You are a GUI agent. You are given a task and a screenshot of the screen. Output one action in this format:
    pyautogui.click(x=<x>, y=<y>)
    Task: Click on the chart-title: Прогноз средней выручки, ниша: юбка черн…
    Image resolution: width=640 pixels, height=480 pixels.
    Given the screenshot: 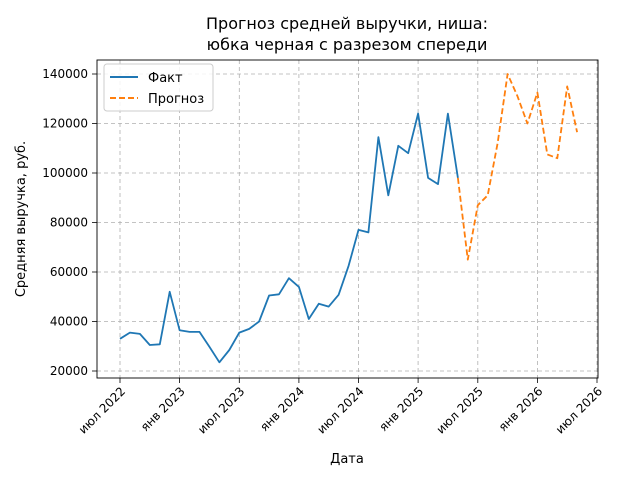 What is the action you would take?
    pyautogui.click(x=347, y=34)
    